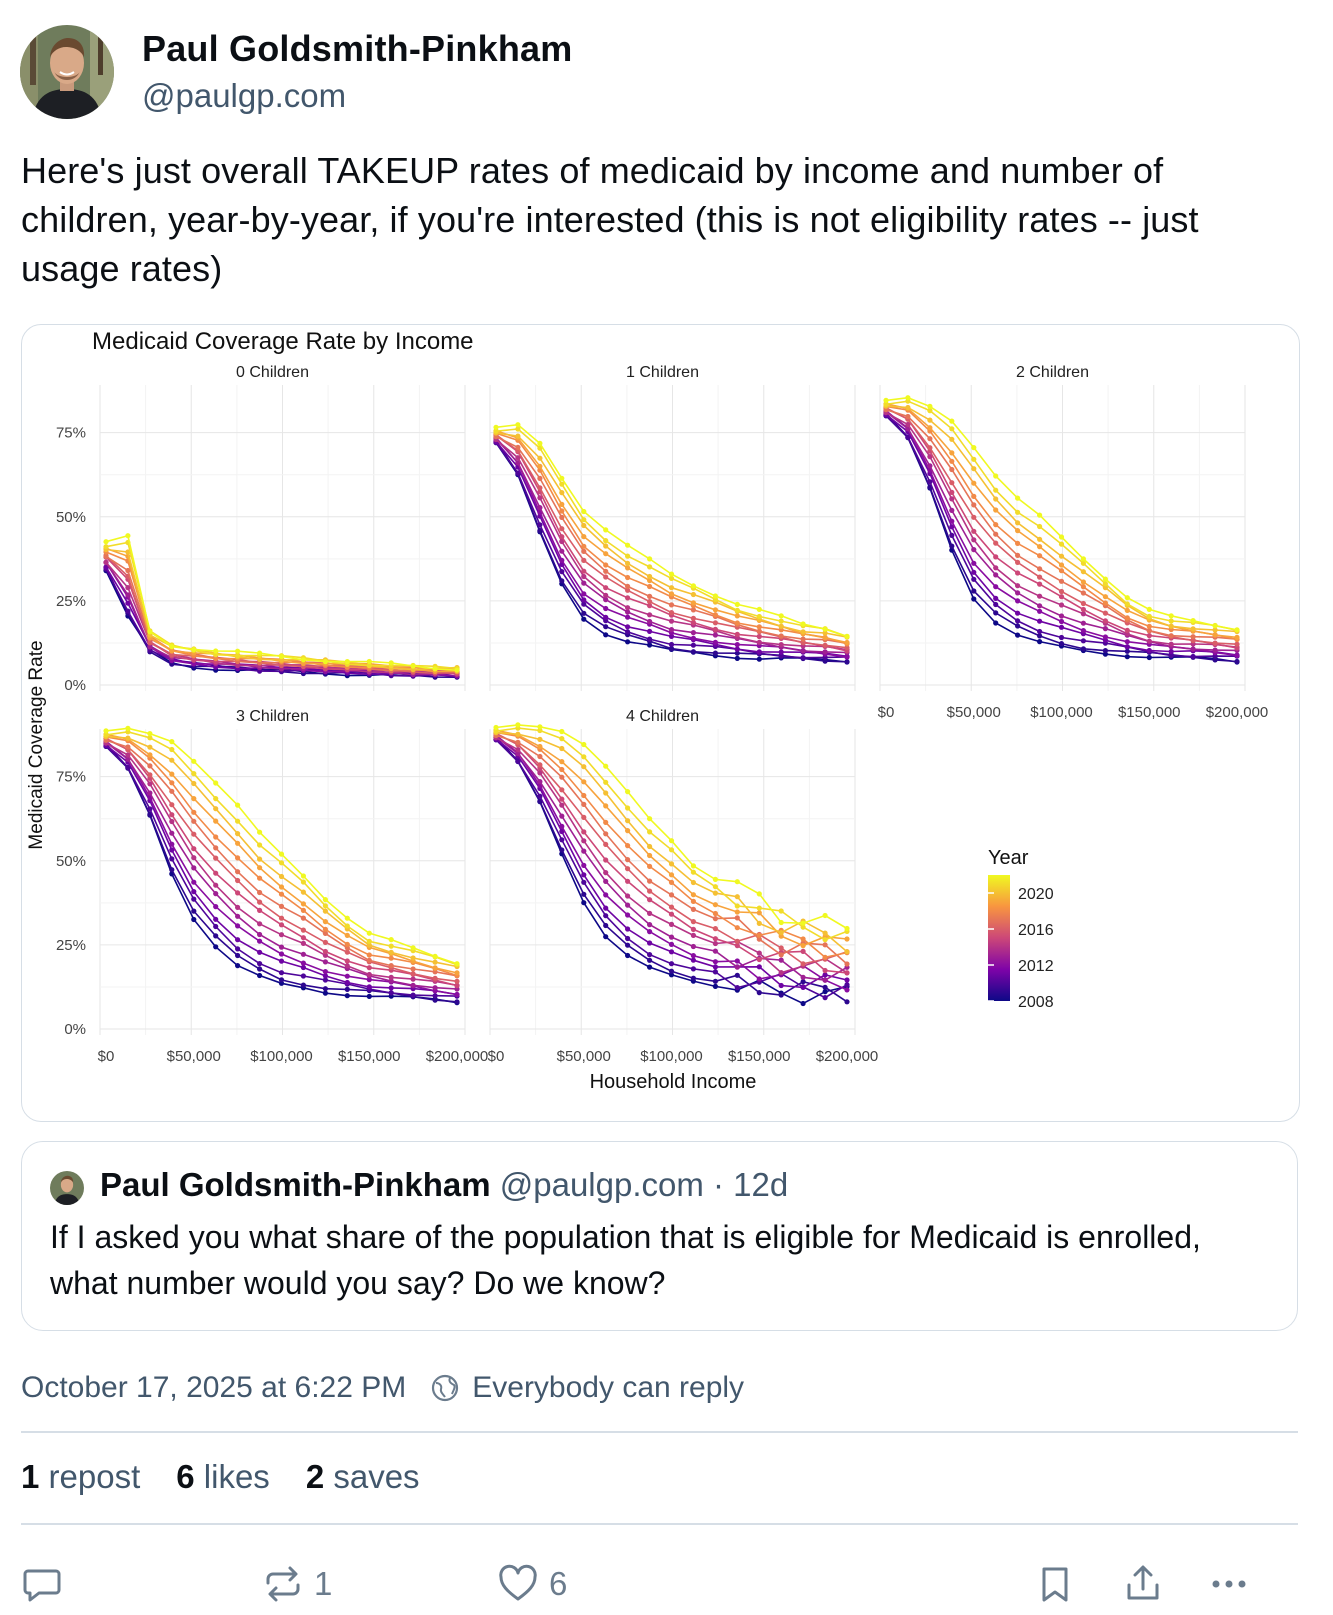 Image resolution: width=1333 pixels, height=1615 pixels. What do you see at coordinates (67, 72) in the screenshot?
I see `author-avatar` at bounding box center [67, 72].